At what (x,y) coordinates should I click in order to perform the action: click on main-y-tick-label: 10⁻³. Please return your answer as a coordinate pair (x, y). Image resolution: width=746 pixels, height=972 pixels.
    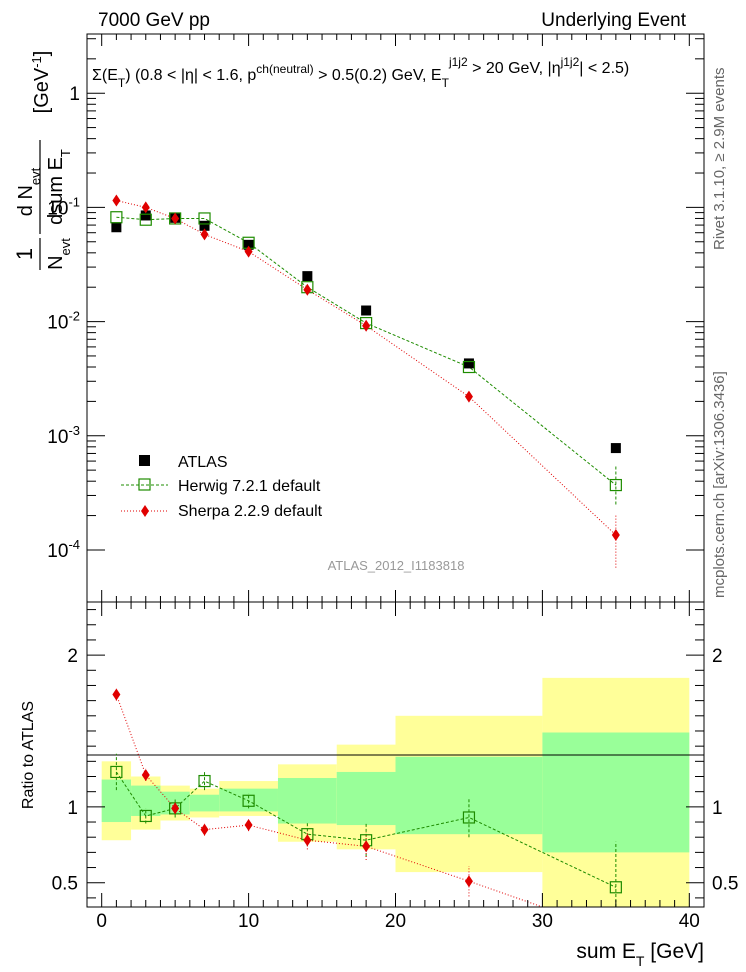
    Looking at the image, I should click on (63, 435).